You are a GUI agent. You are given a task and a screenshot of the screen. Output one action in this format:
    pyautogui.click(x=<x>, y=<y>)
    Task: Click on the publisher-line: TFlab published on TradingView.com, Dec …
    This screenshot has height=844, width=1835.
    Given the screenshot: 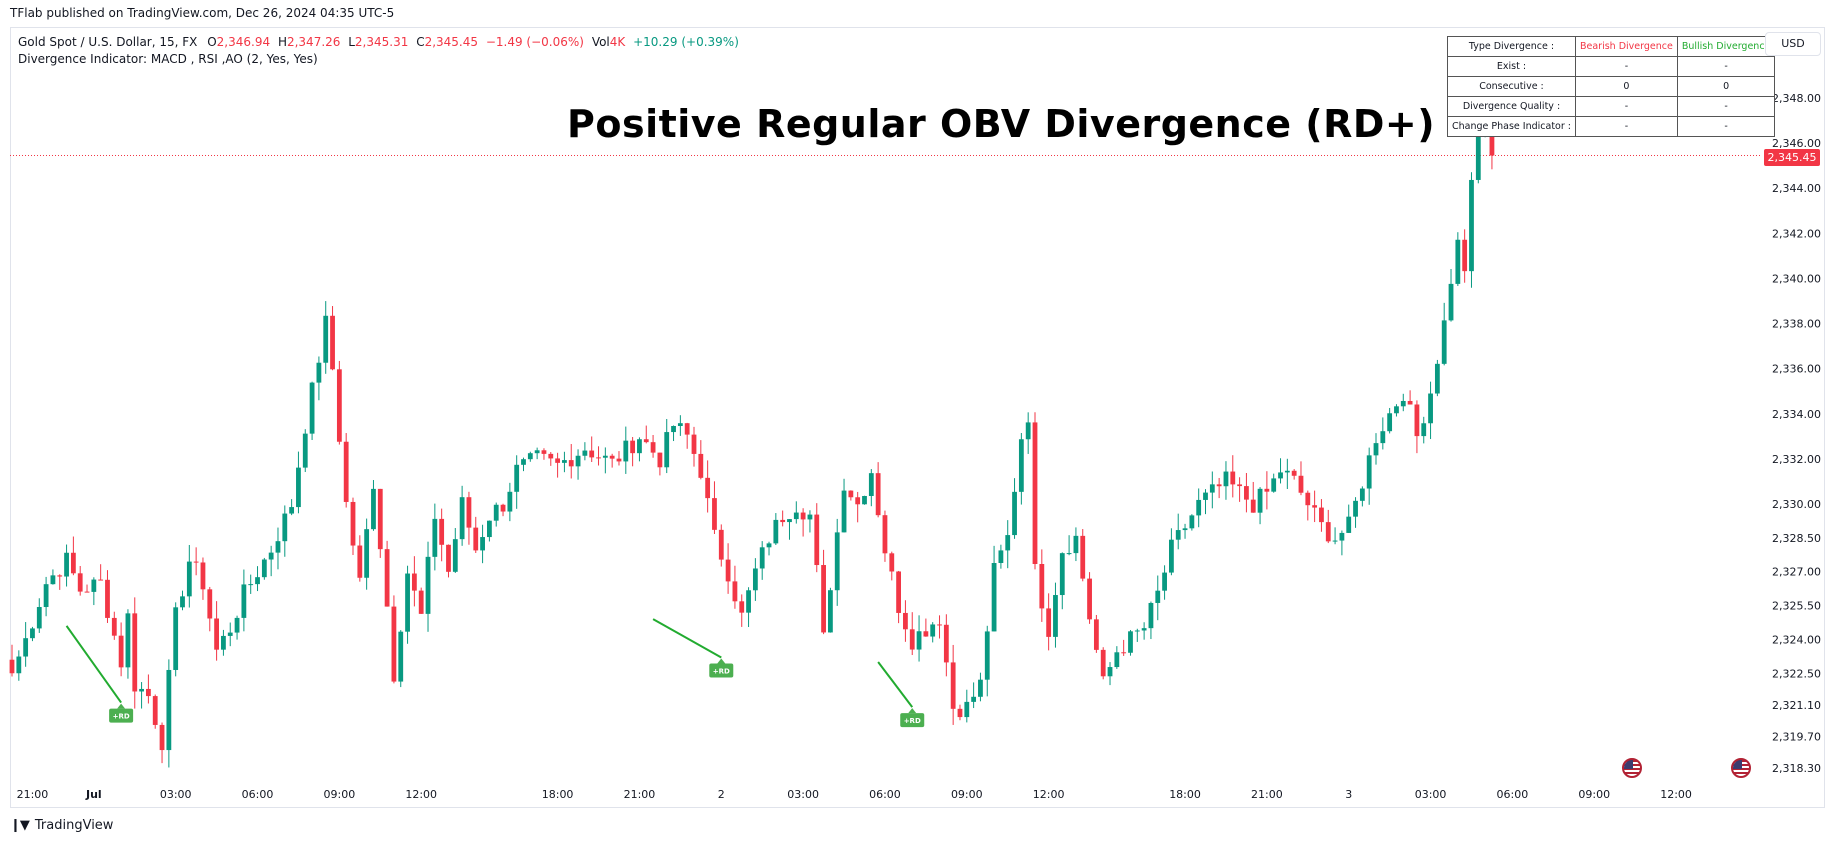 What is the action you would take?
    pyautogui.click(x=202, y=13)
    